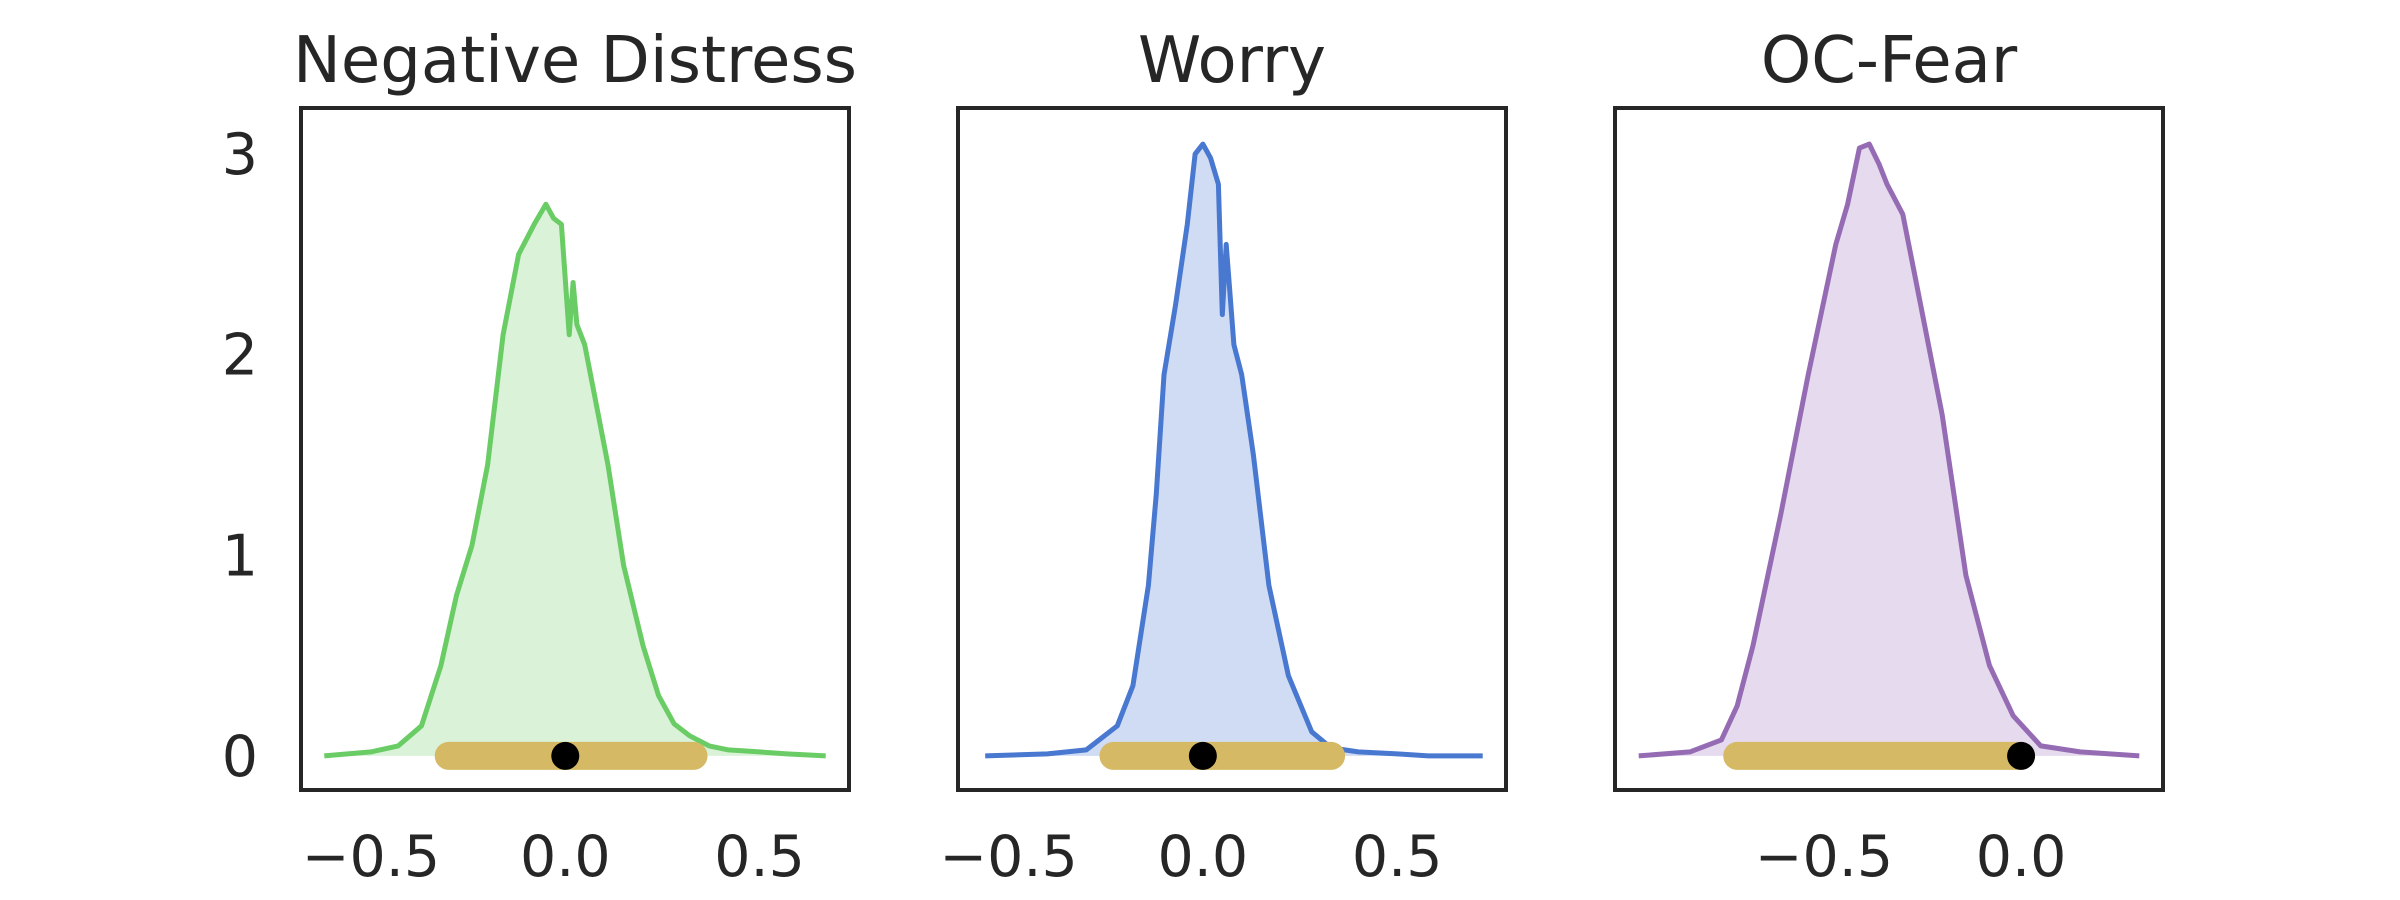 This screenshot has height=900, width=2400. I want to click on y-tick-label: 2, so click(240, 356).